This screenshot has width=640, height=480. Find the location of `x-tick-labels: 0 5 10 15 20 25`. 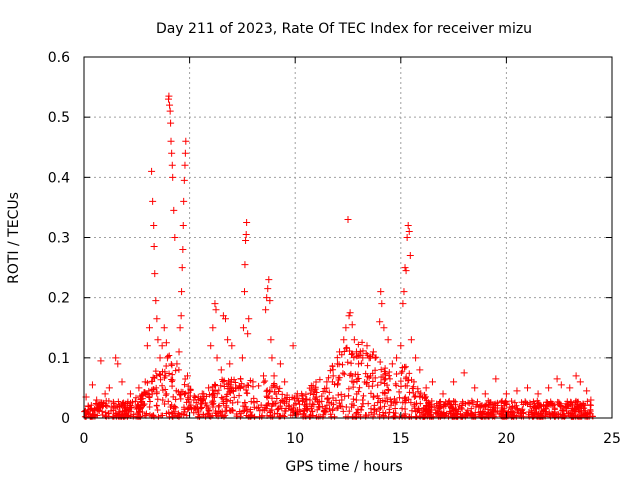

x-tick-labels: 0 5 10 15 20 25 is located at coordinates (350, 439).